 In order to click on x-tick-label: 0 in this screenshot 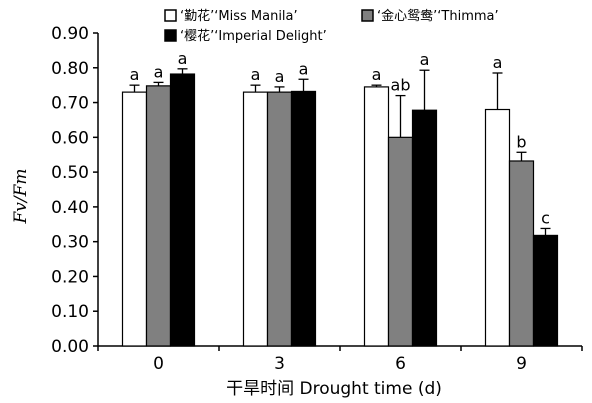, I will do `click(158, 364)`.